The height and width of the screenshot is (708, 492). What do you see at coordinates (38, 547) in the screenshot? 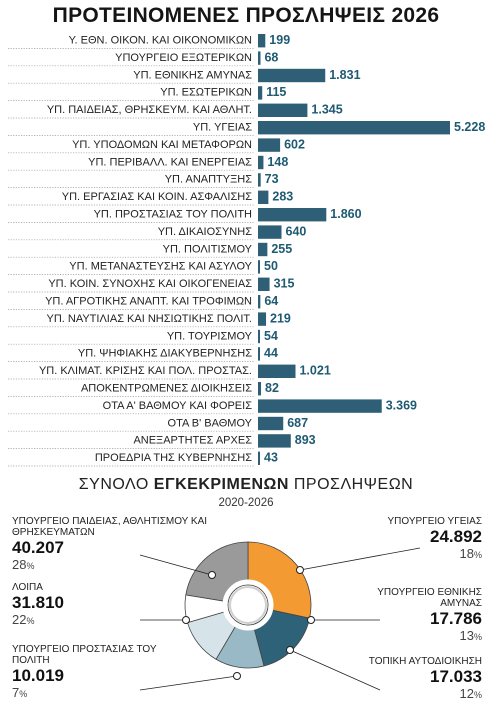
I see `callout-education-value: 40.207` at bounding box center [38, 547].